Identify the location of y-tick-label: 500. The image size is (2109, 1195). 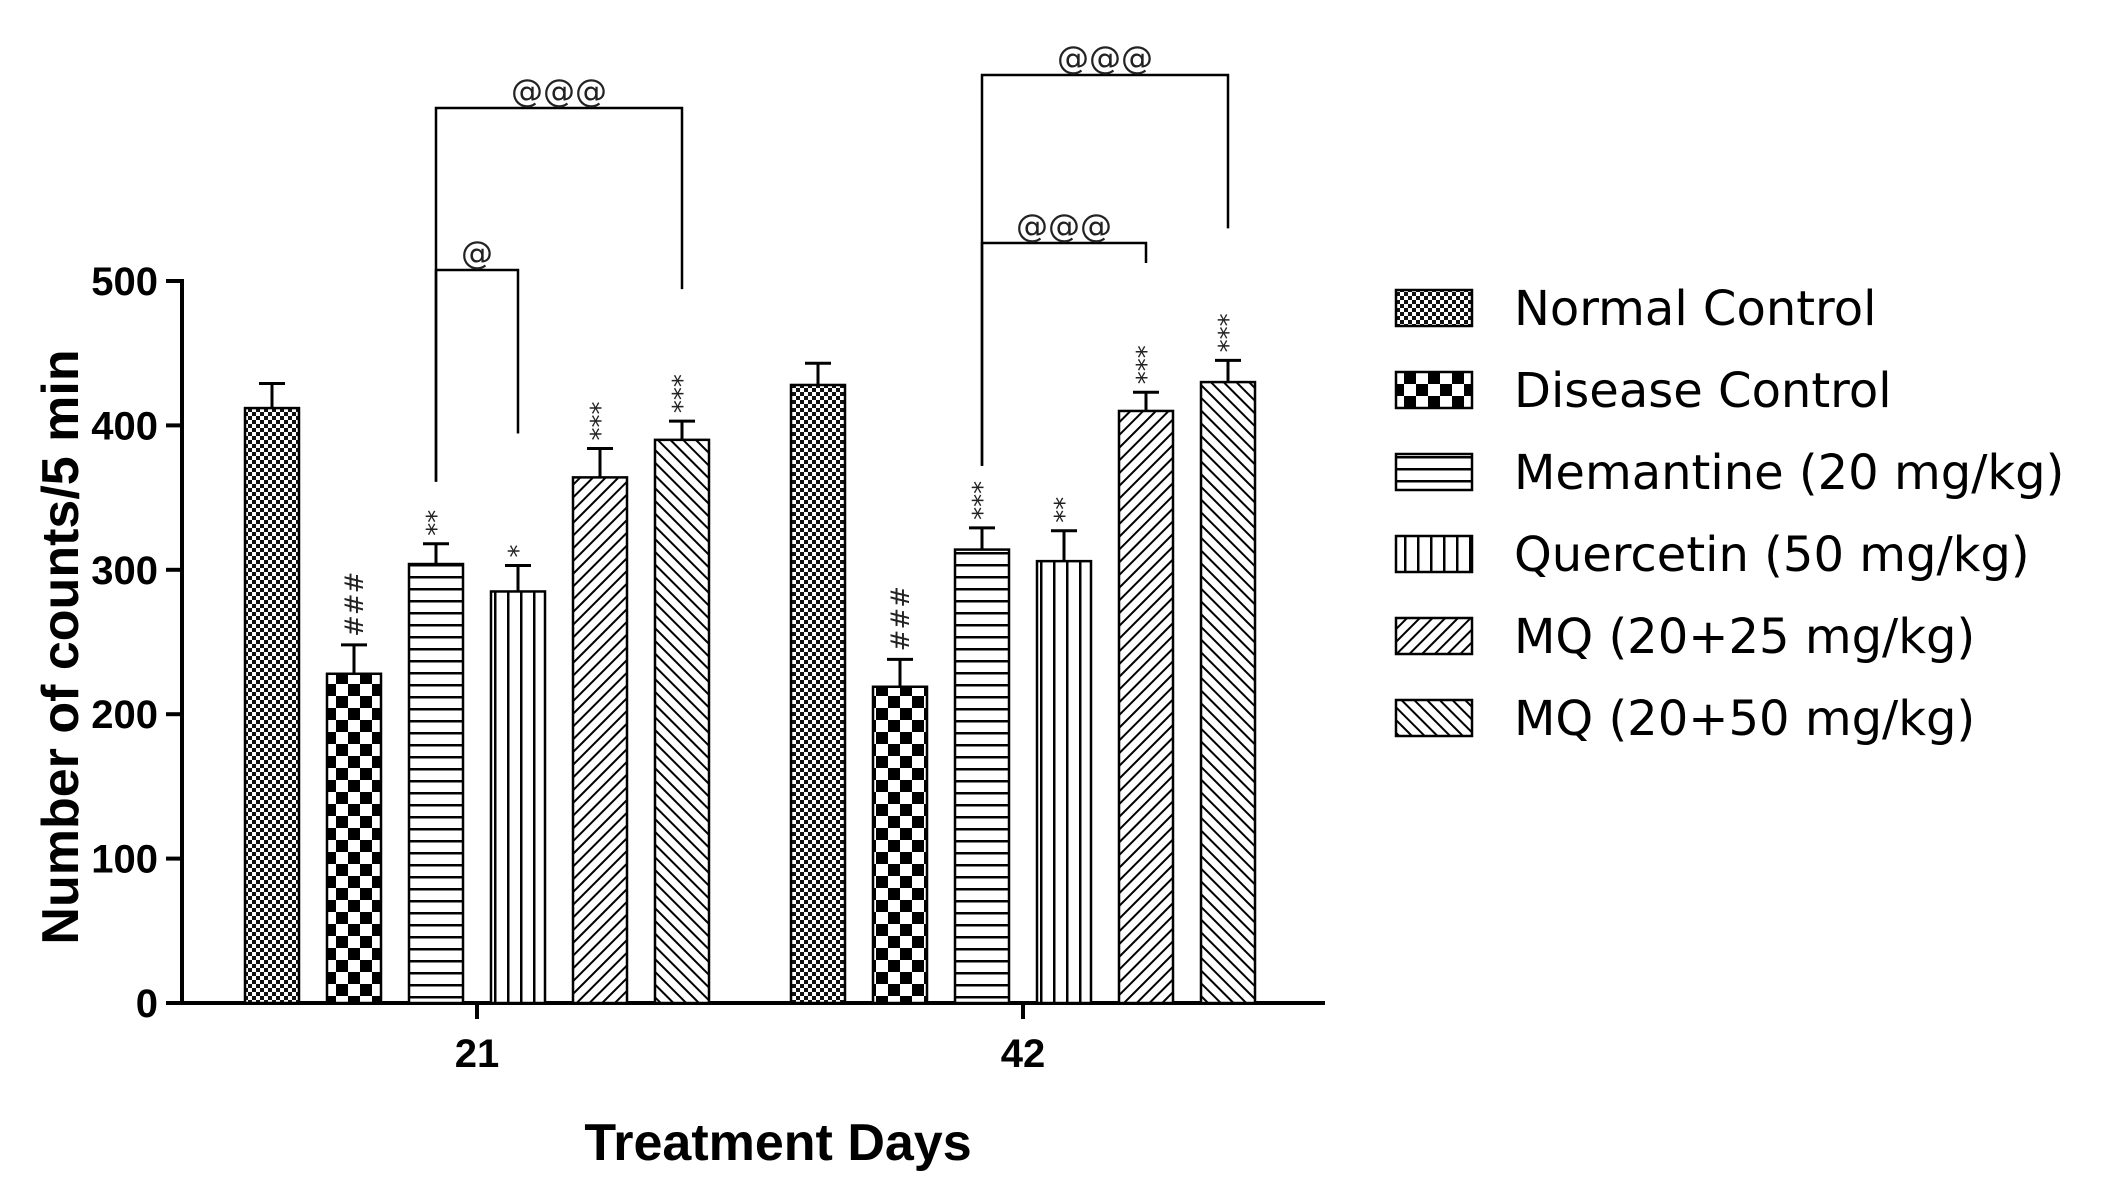
(124, 282).